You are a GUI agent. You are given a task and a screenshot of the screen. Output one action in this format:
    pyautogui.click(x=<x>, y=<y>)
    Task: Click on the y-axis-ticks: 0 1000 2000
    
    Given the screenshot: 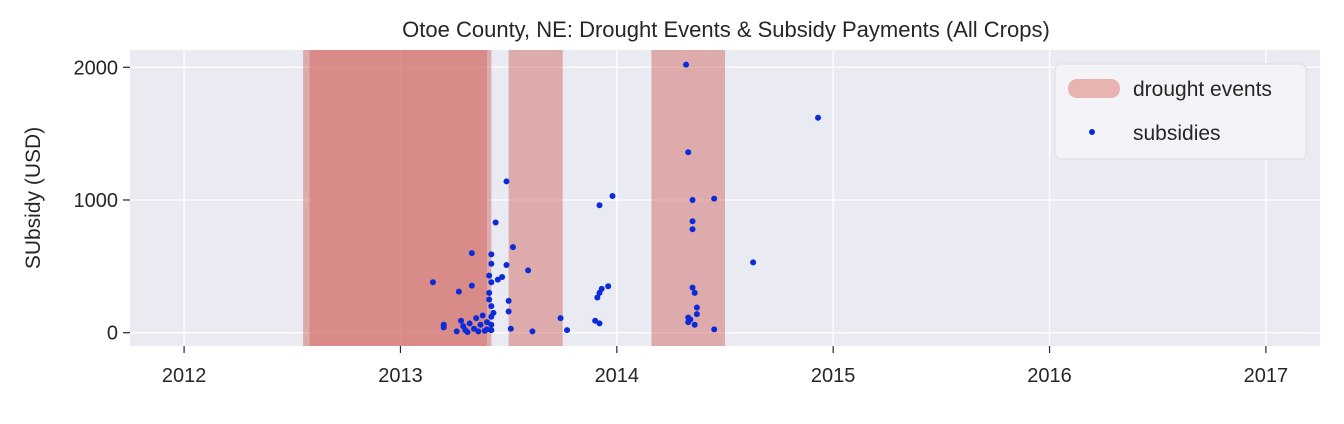 What is the action you would take?
    pyautogui.click(x=102, y=201)
    